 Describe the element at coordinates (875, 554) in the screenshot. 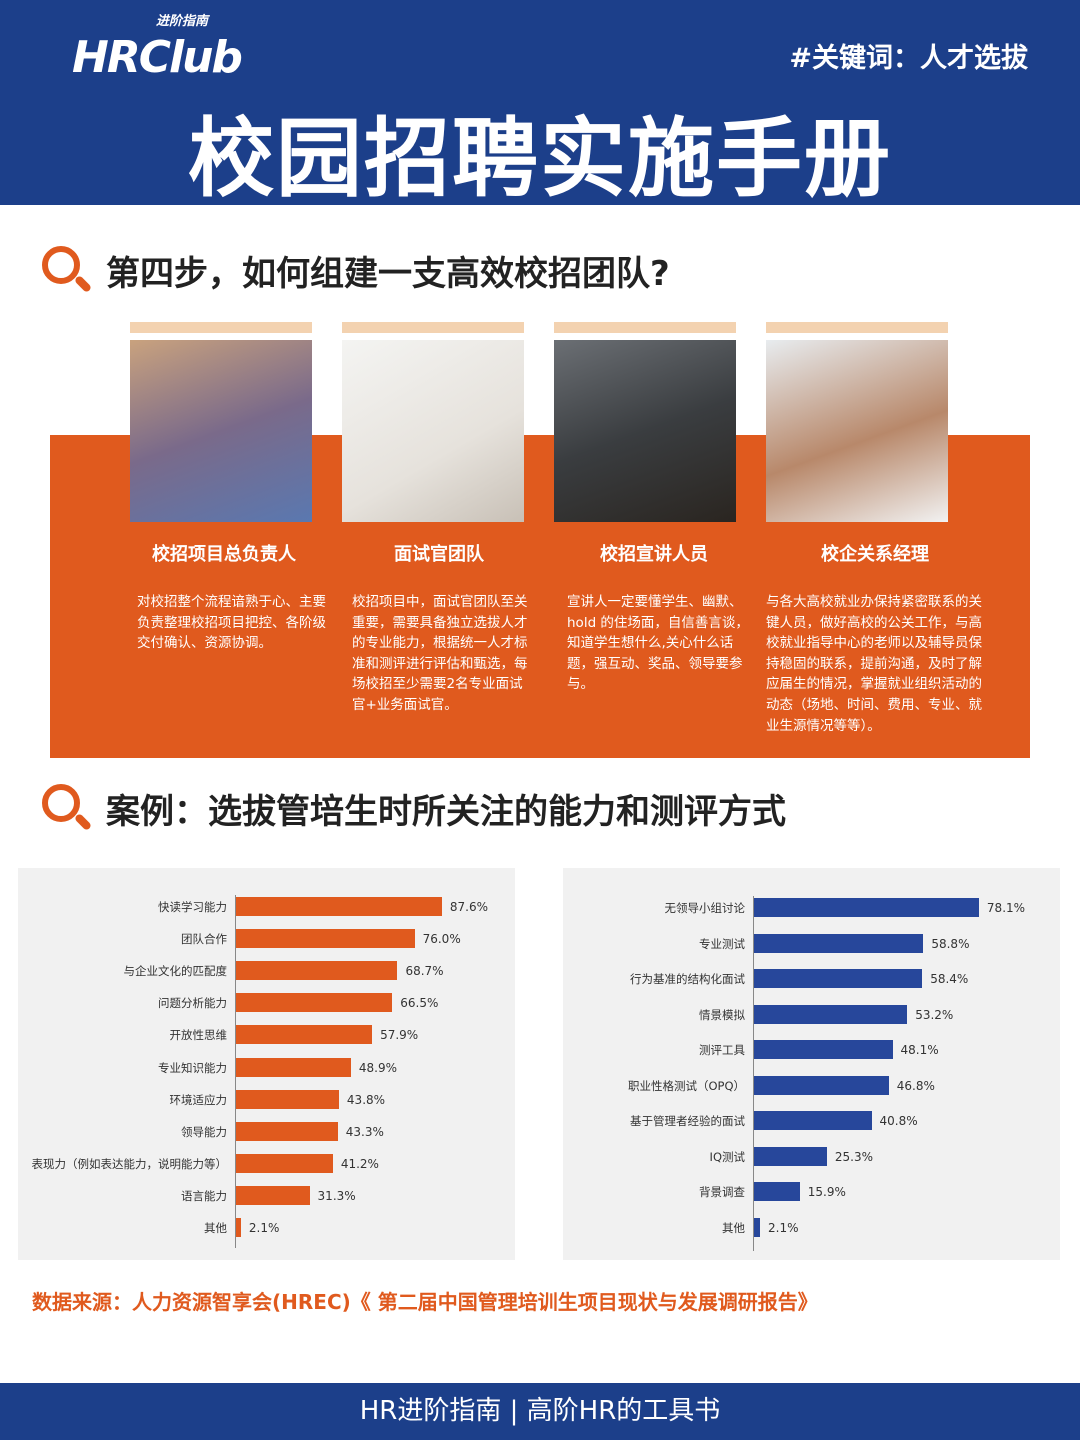

I see `role-title: 校企关系经理` at that location.